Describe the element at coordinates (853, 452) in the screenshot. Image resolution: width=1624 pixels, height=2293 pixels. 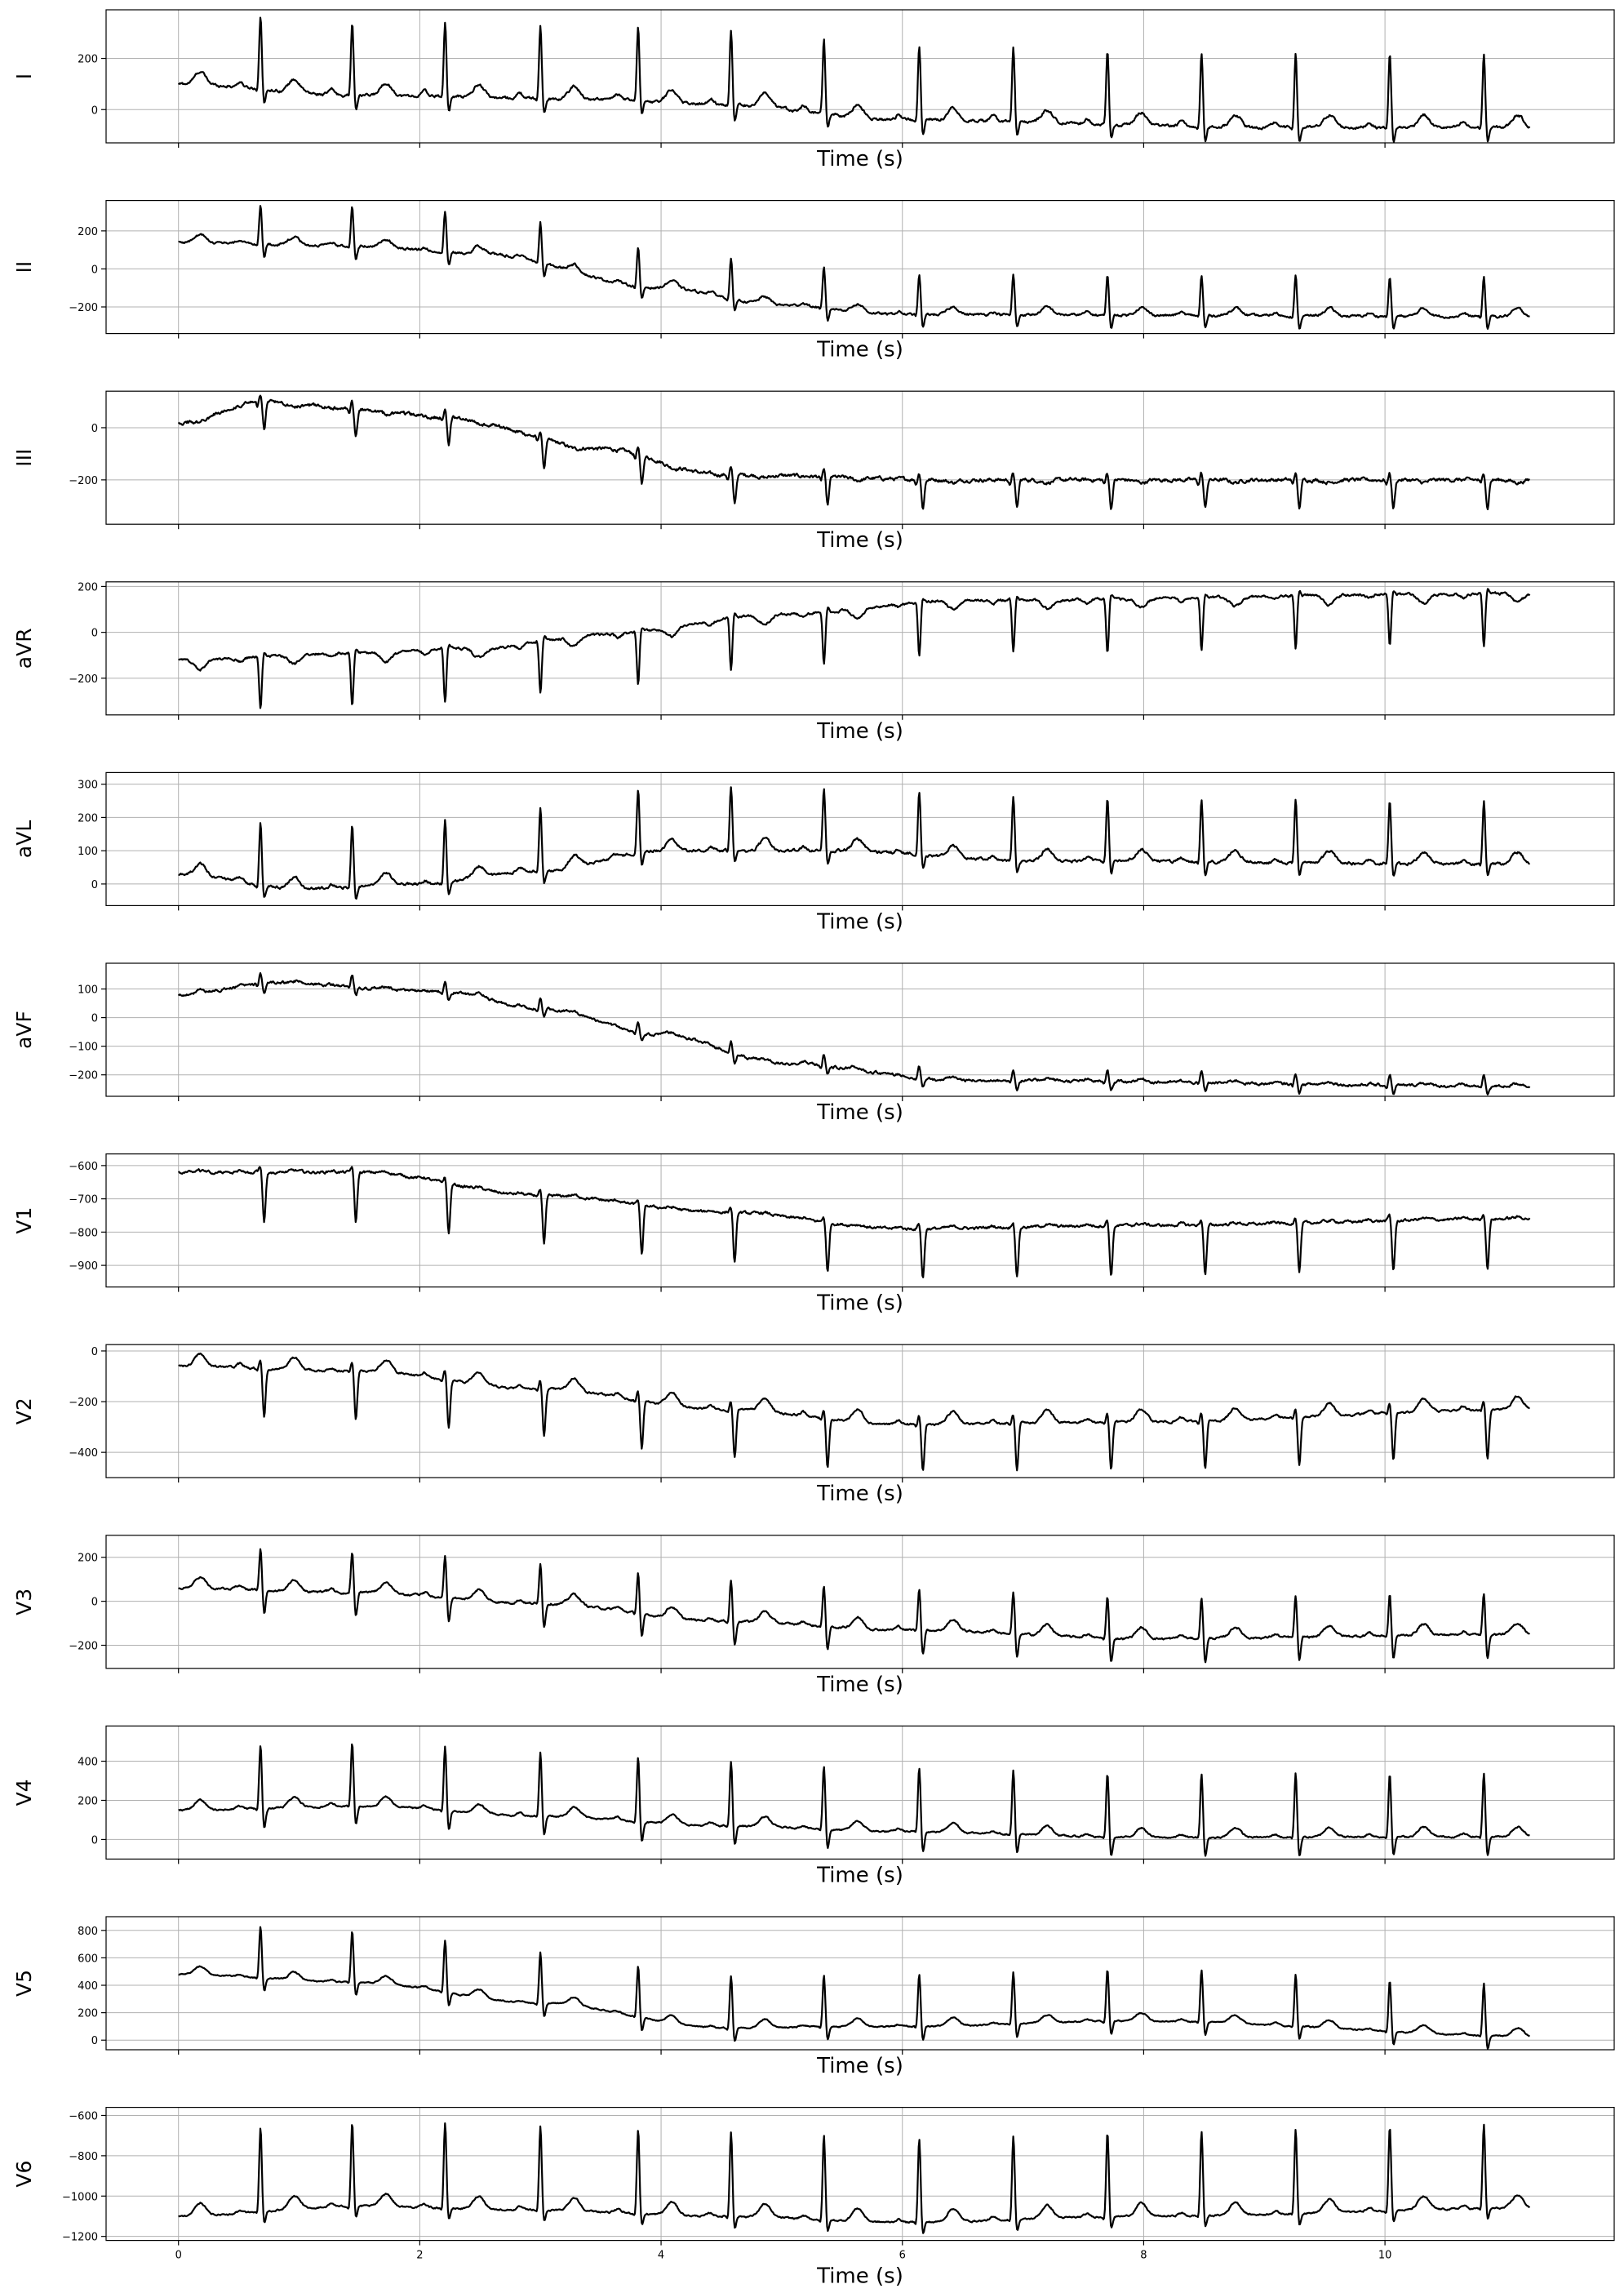
I see `ecg-trace-III` at that location.